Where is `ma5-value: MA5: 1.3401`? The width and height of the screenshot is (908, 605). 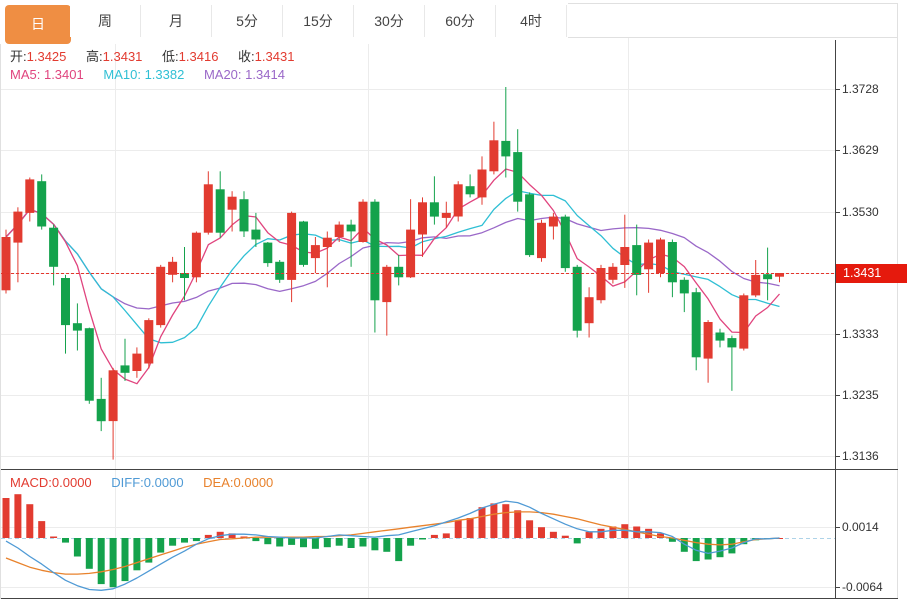
ma5-value: MA5: 1.3401 is located at coordinates (47, 74).